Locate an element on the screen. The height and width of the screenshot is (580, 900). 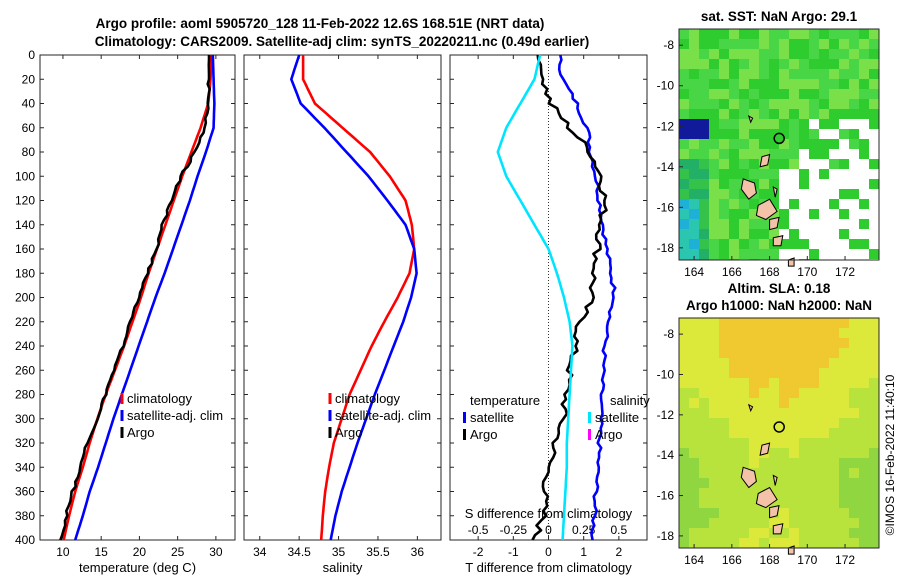
y-tick-label: 260 is located at coordinates (25, 370).